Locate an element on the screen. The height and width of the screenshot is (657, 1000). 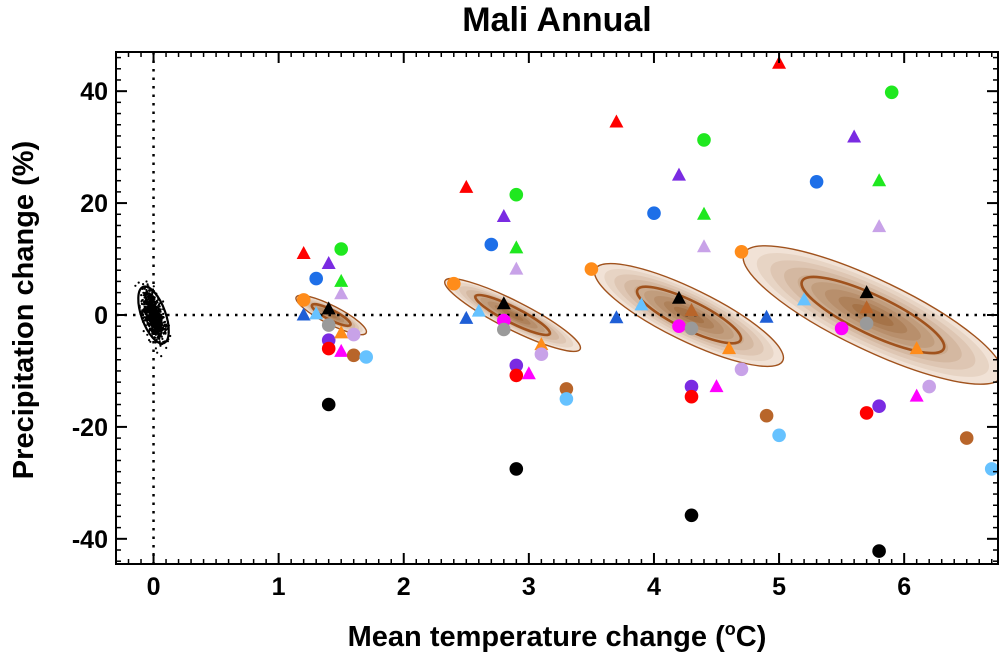
y-tick-label: -40 is located at coordinates (90, 540).